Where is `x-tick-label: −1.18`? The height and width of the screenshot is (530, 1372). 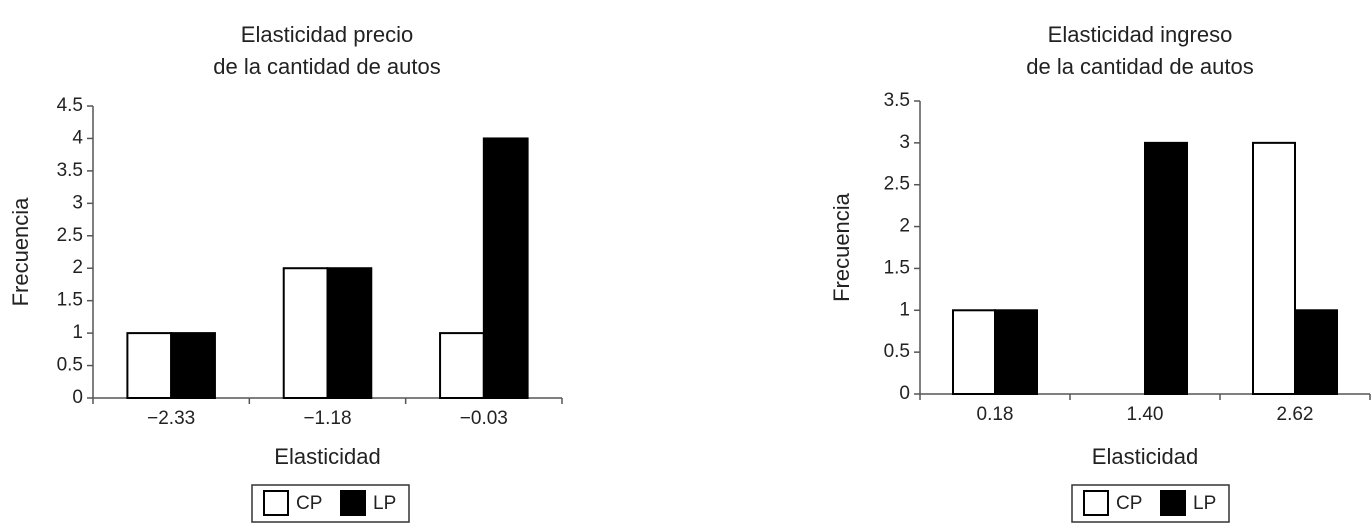 x-tick-label: −1.18 is located at coordinates (327, 418).